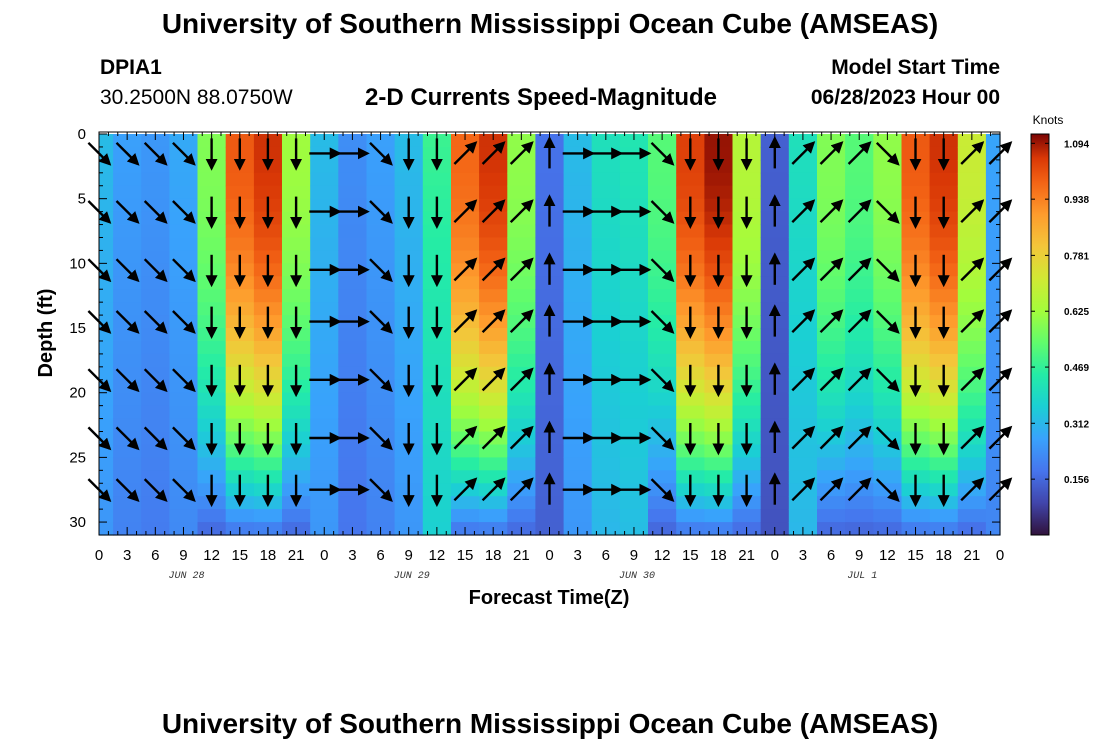 This screenshot has height=750, width=1100. I want to click on x-date-label: JUN 28, so click(186, 576).